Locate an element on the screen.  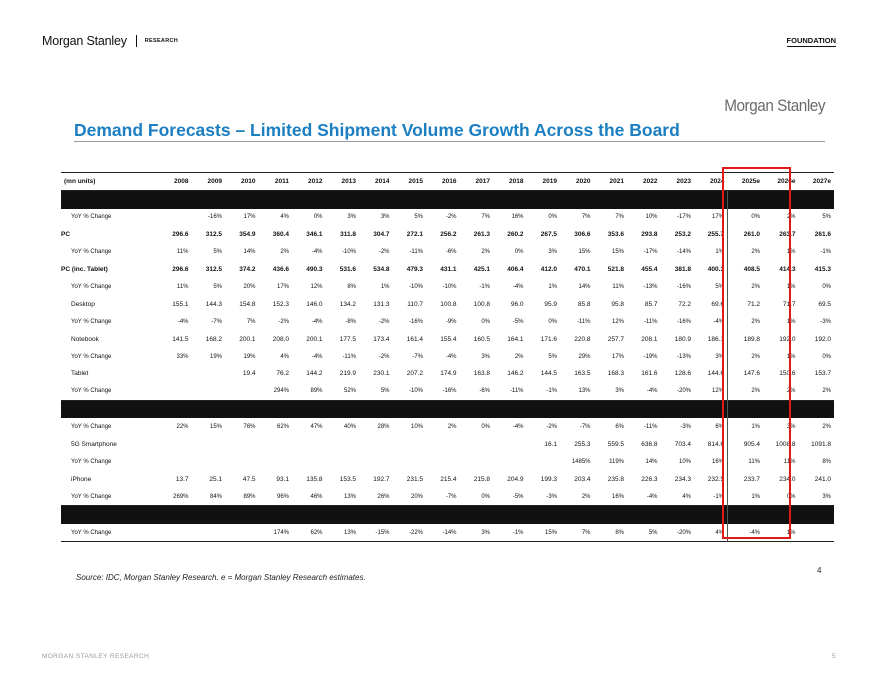
table-cell: -22% is located at coordinates (409, 533).